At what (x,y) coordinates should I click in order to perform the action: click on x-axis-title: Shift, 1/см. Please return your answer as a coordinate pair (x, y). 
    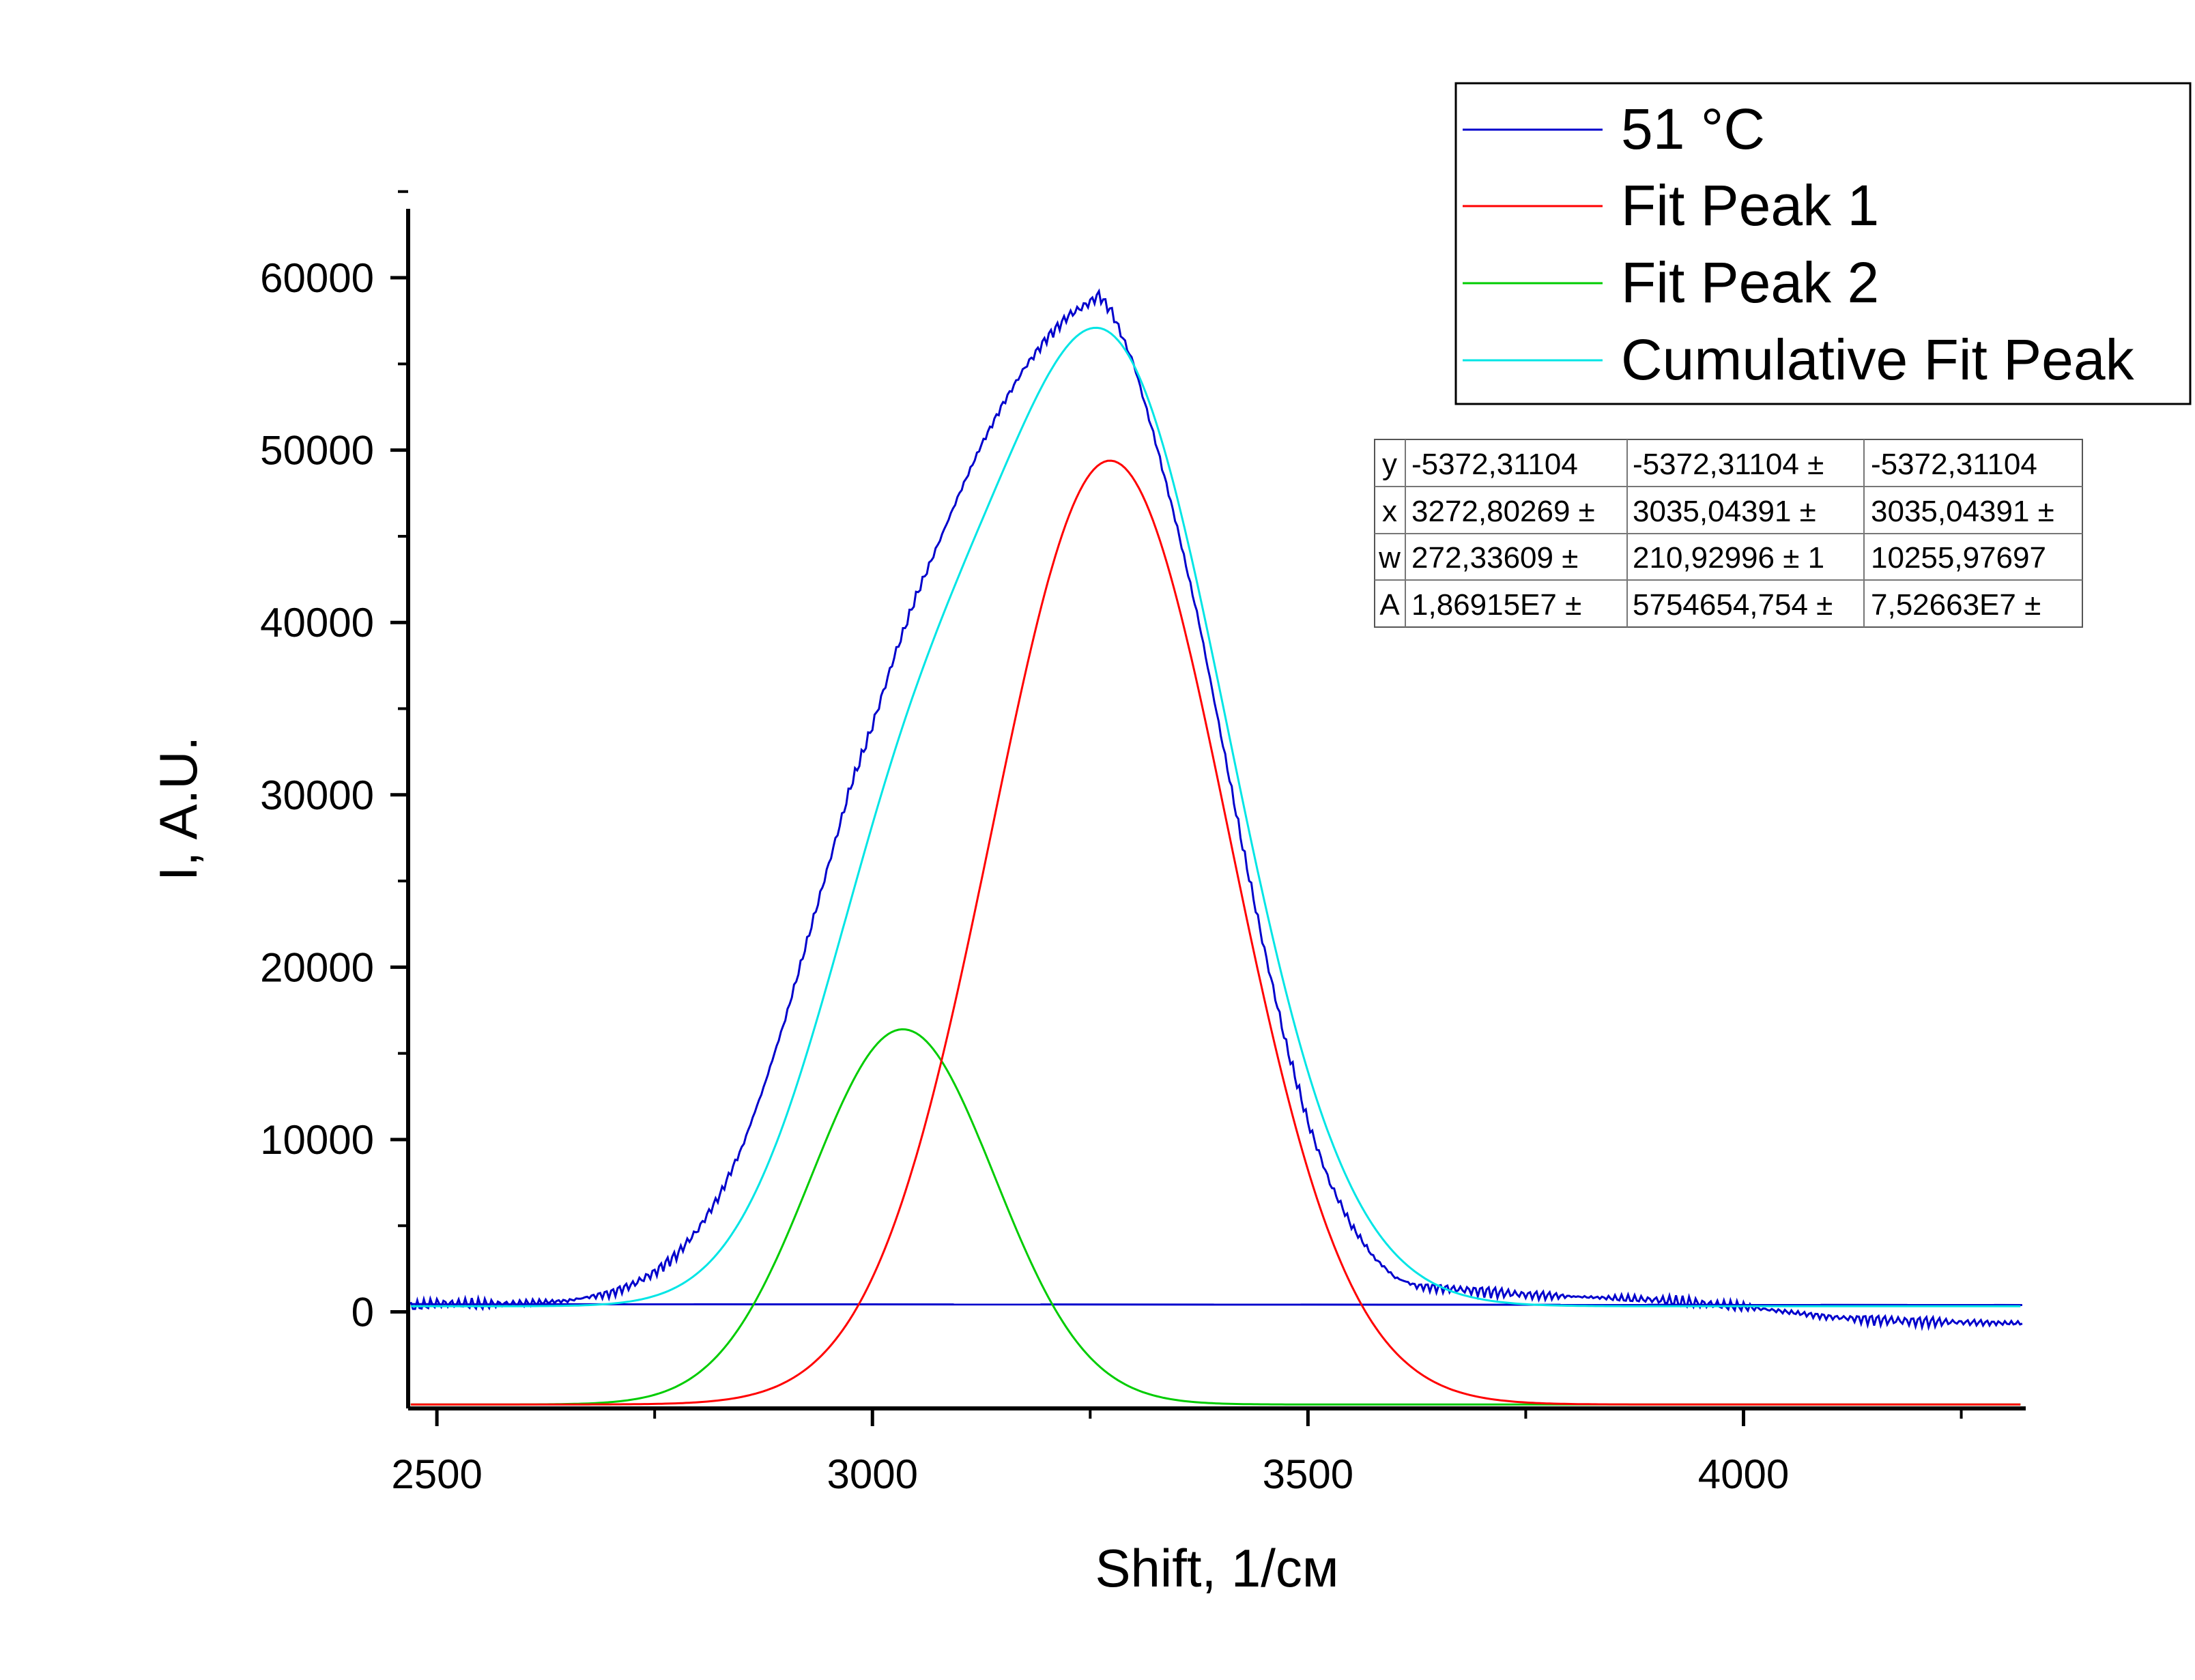
    Looking at the image, I should click on (1216, 1568).